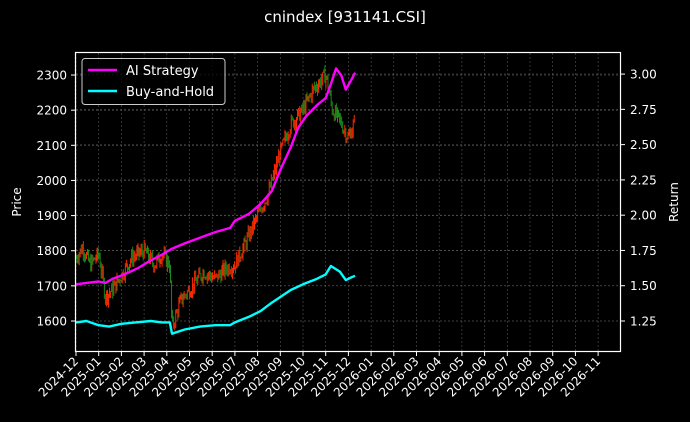 This screenshot has width=690, height=422. What do you see at coordinates (643, 322) in the screenshot?
I see `y-tick-label-right: 1.25` at bounding box center [643, 322].